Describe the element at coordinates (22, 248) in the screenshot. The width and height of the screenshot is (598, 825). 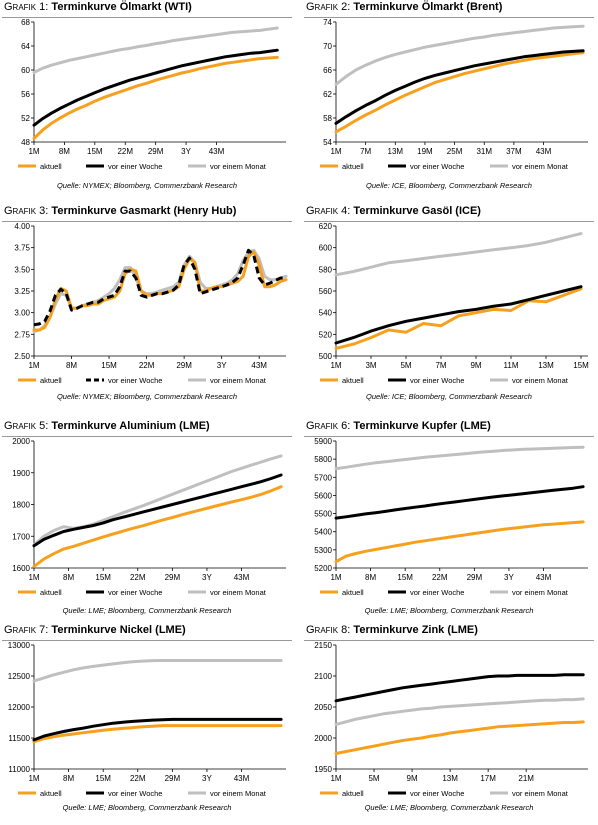
I see `y-tick-label: 3.75` at that location.